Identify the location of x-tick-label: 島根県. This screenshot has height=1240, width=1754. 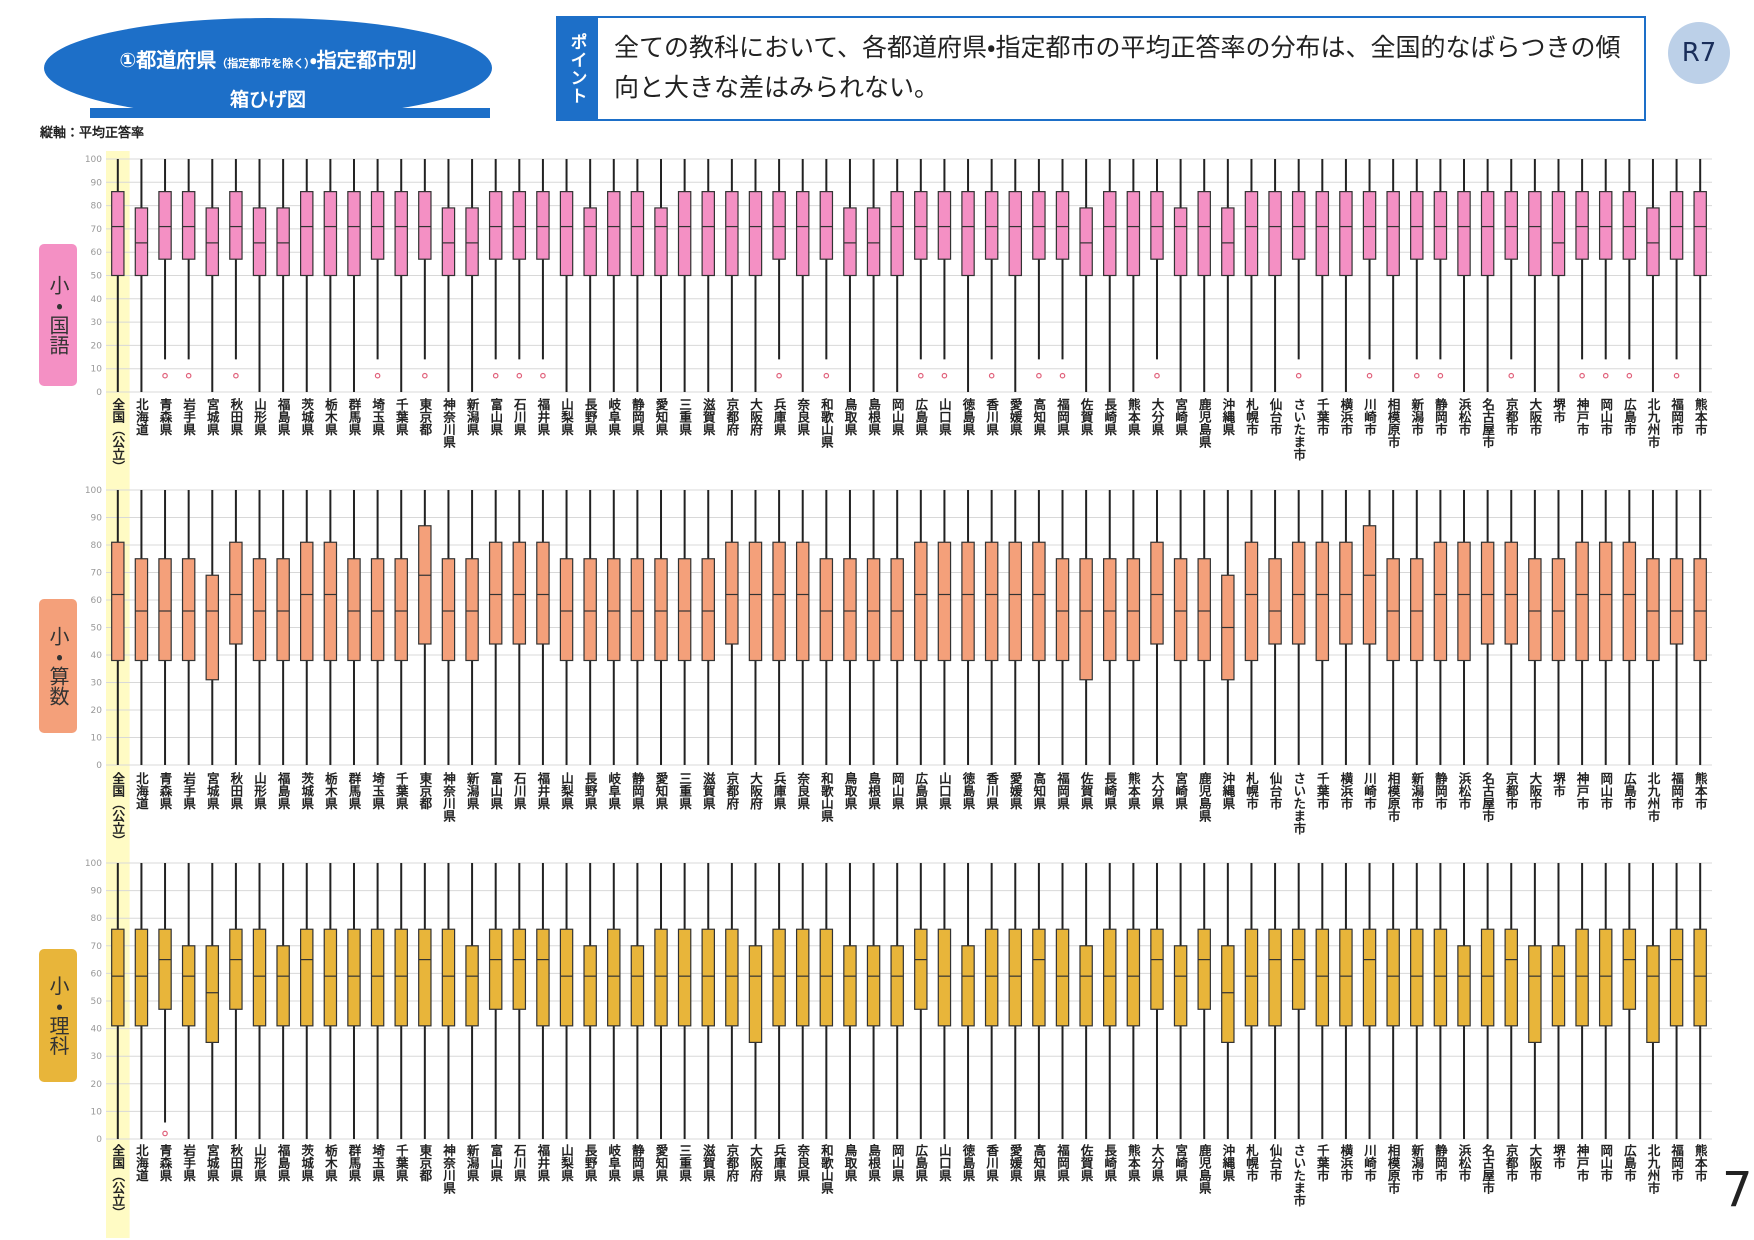
(873, 416).